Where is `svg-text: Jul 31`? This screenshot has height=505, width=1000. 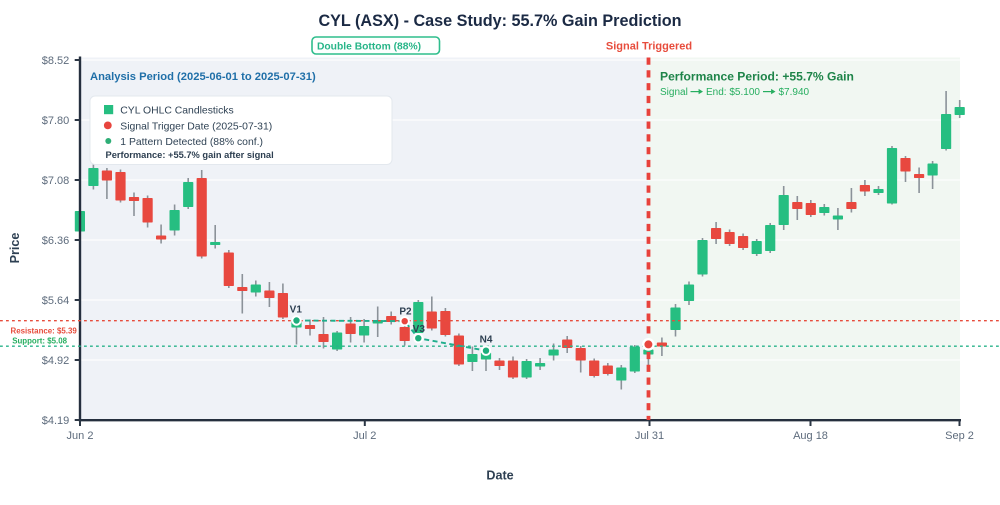 svg-text: Jul 31 is located at coordinates (649, 436).